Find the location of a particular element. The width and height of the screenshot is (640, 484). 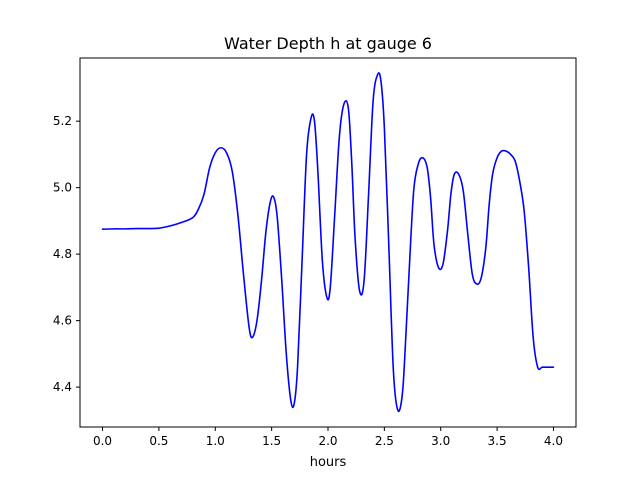

x-tick-label: 0.0 is located at coordinates (102, 441).